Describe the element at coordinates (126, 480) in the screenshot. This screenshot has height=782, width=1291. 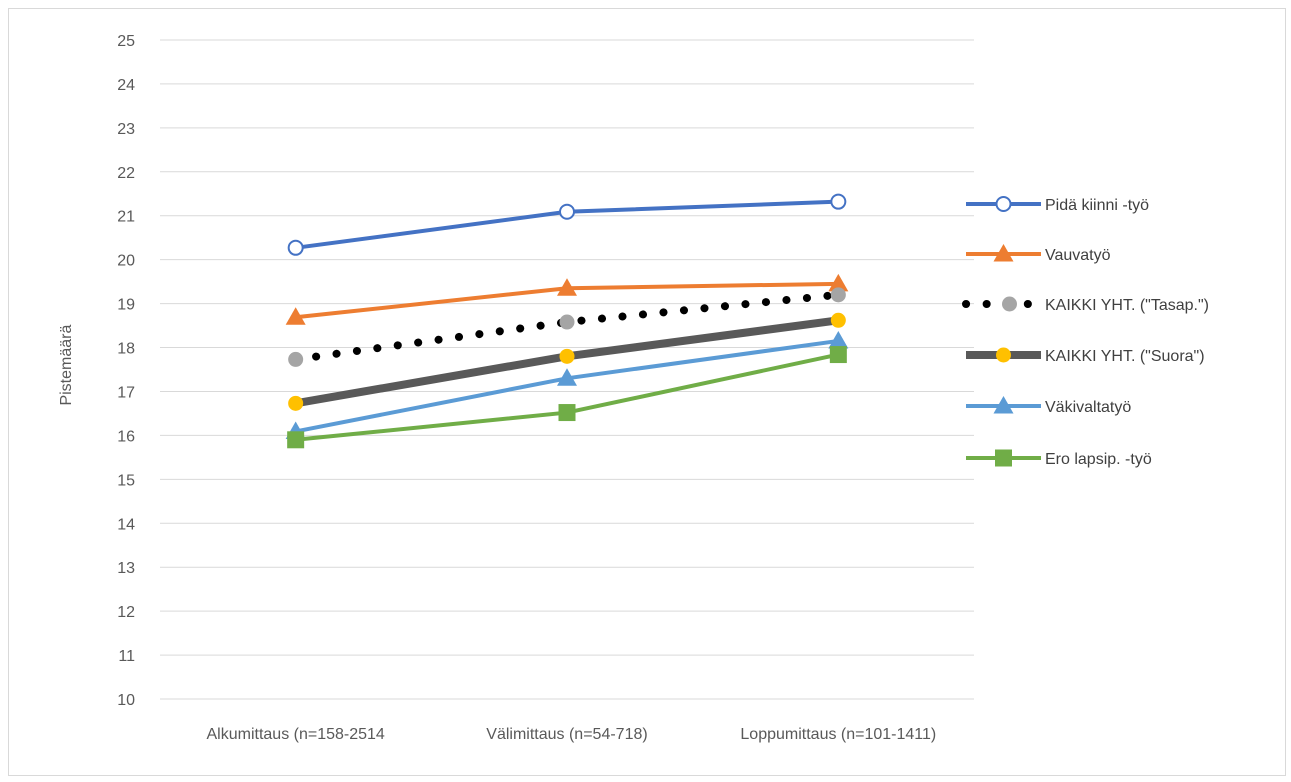
I see `y-tick-label: 15` at that location.